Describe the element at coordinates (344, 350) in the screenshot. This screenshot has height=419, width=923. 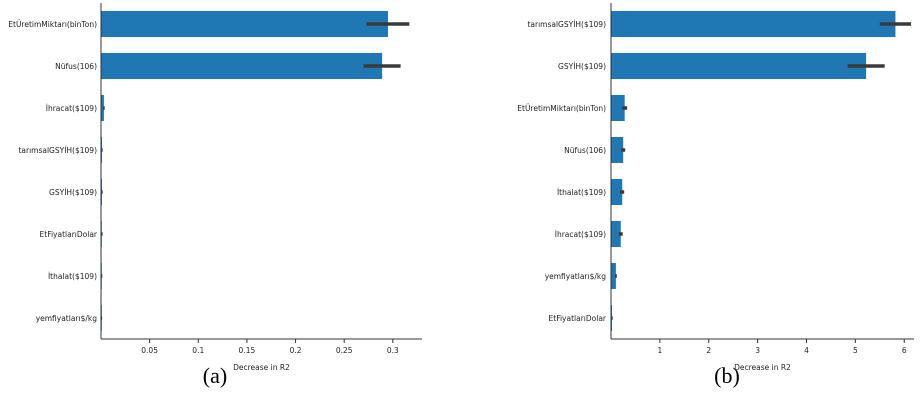
I see `x-tick-label: 0.25` at that location.